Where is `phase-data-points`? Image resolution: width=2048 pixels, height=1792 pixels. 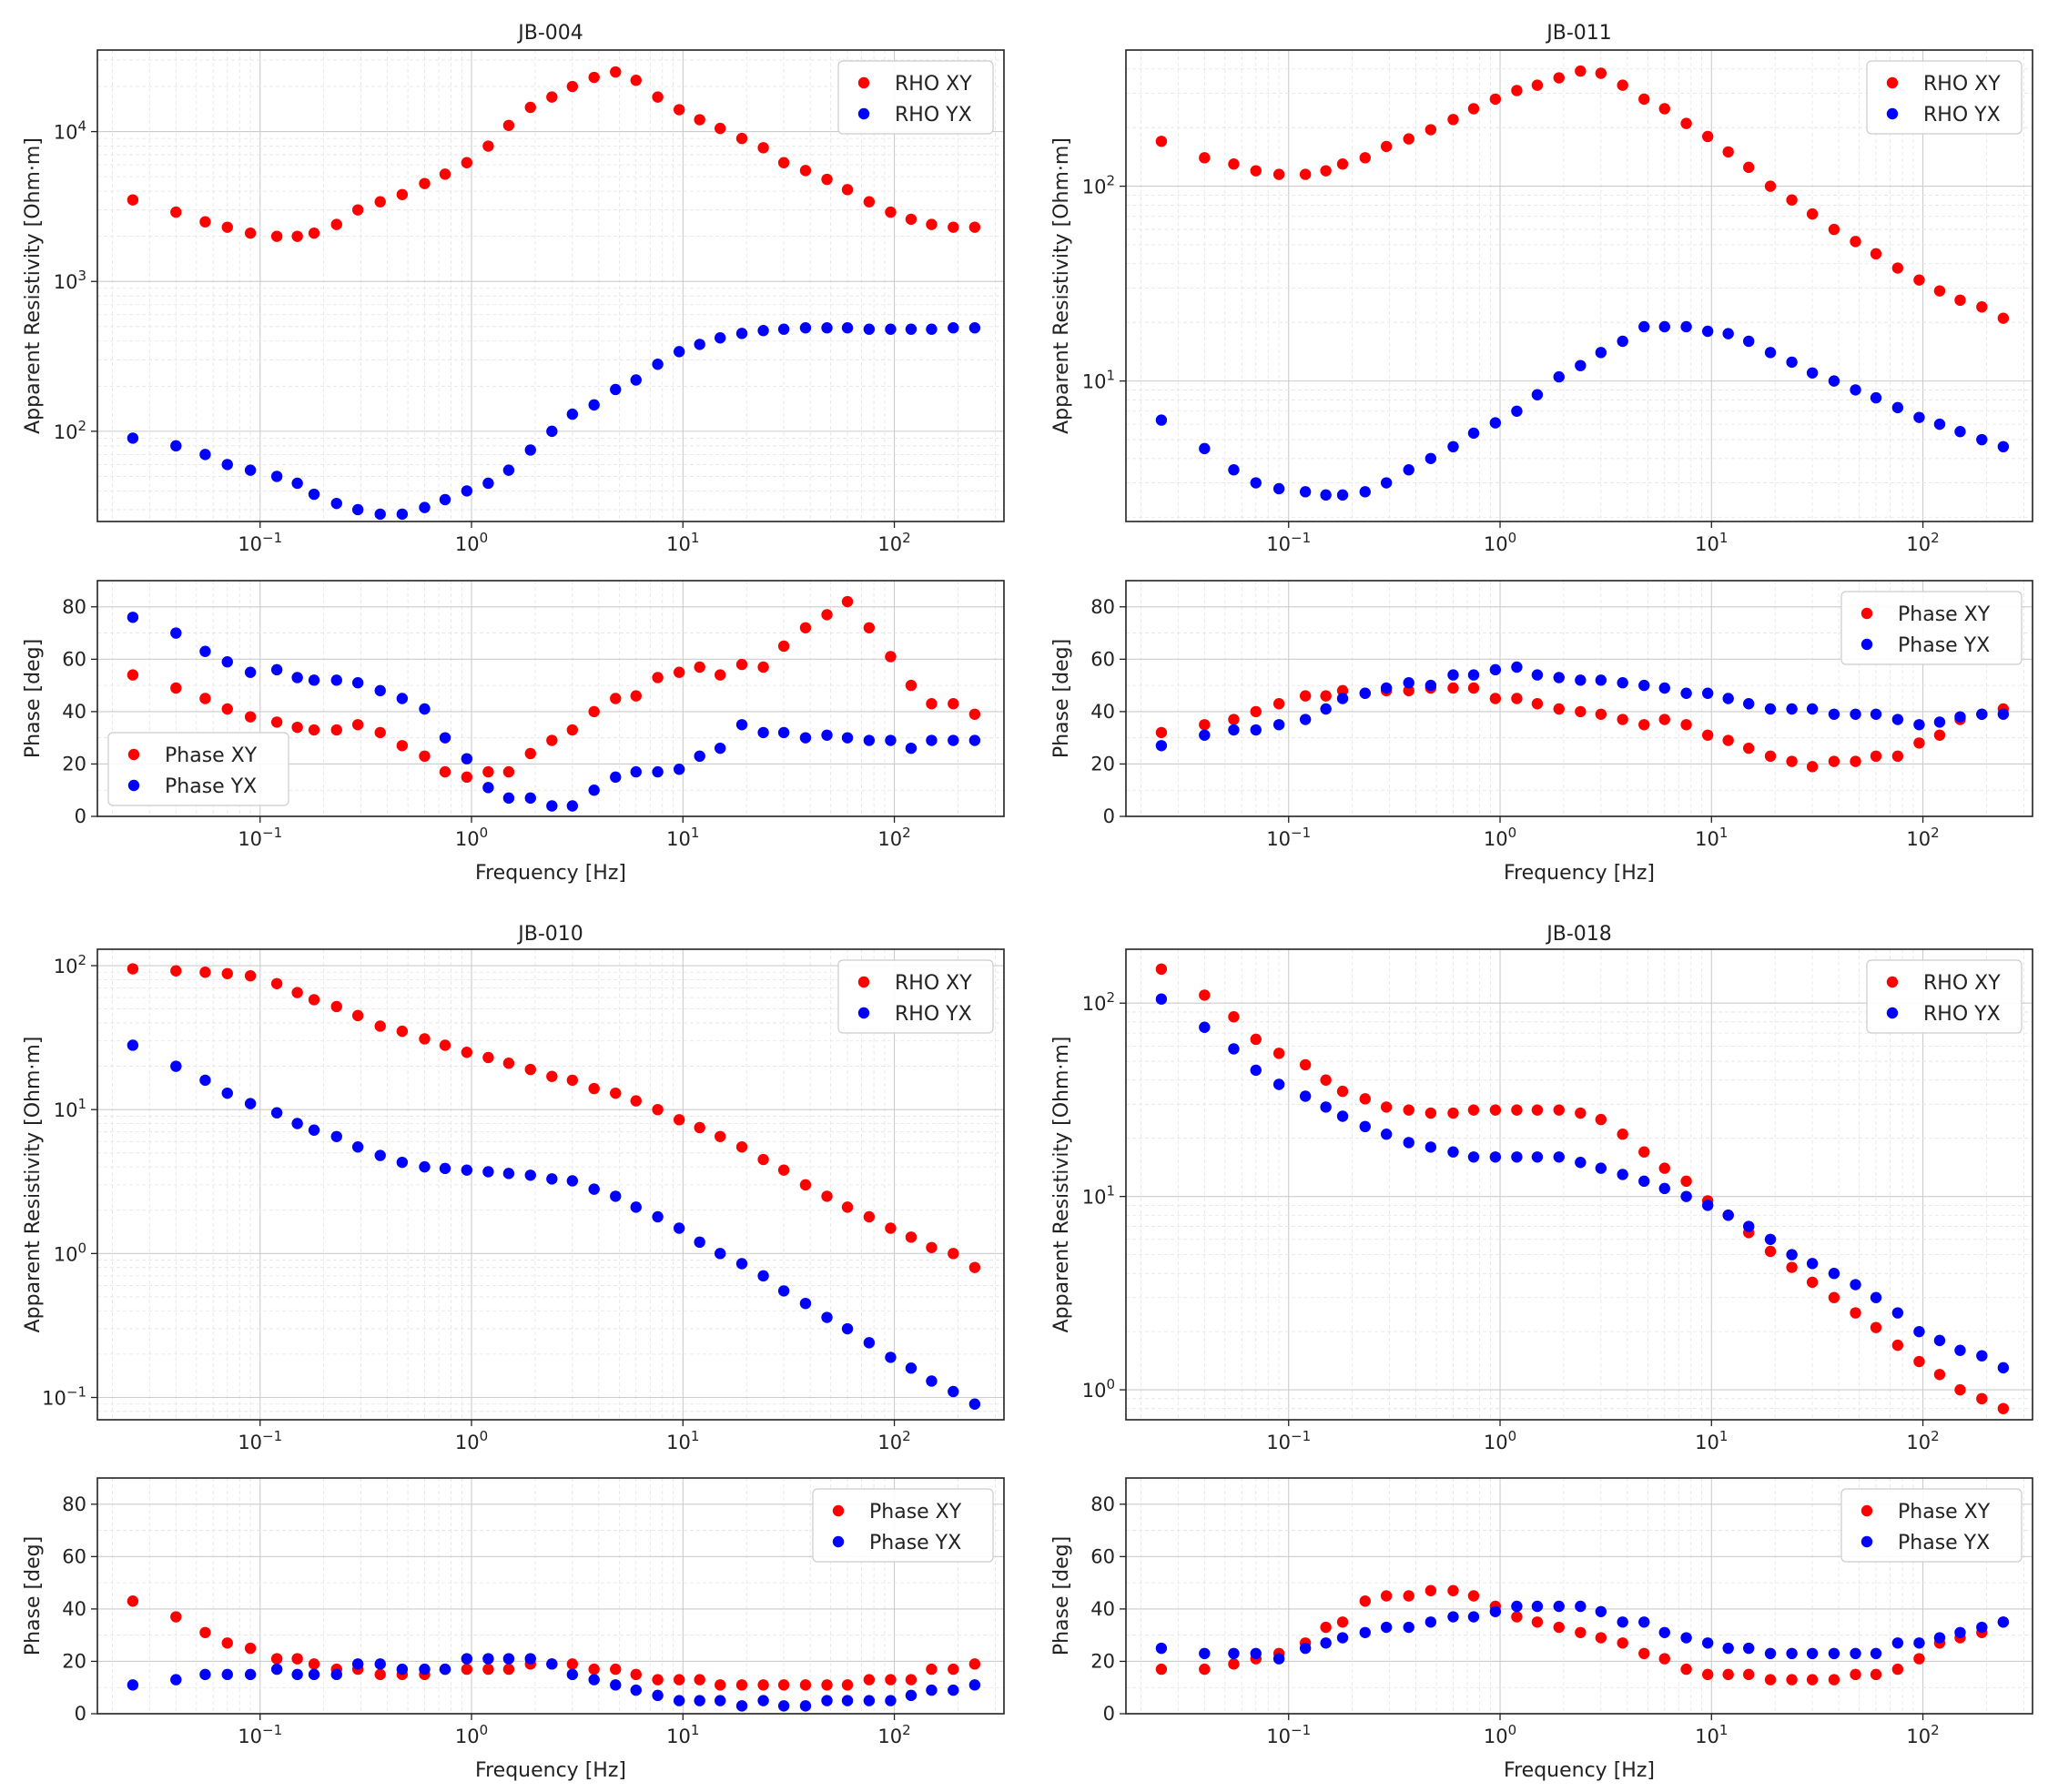
phase-data-points is located at coordinates (1582, 717).